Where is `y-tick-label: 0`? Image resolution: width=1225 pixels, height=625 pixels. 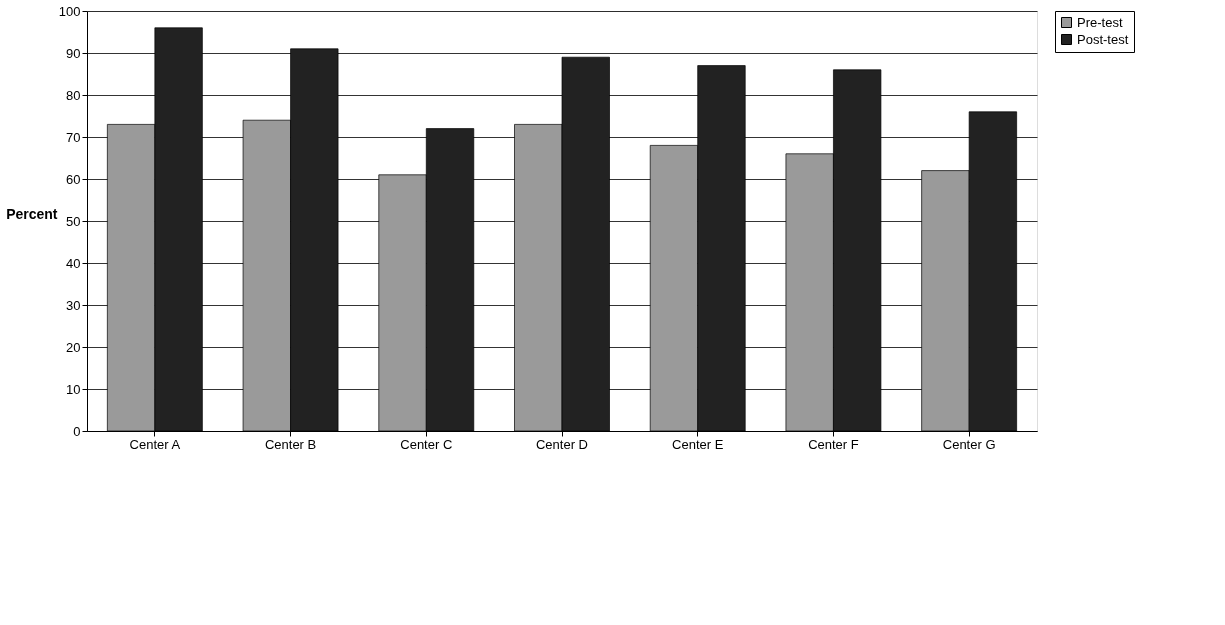
y-tick-label: 0 is located at coordinates (77, 431).